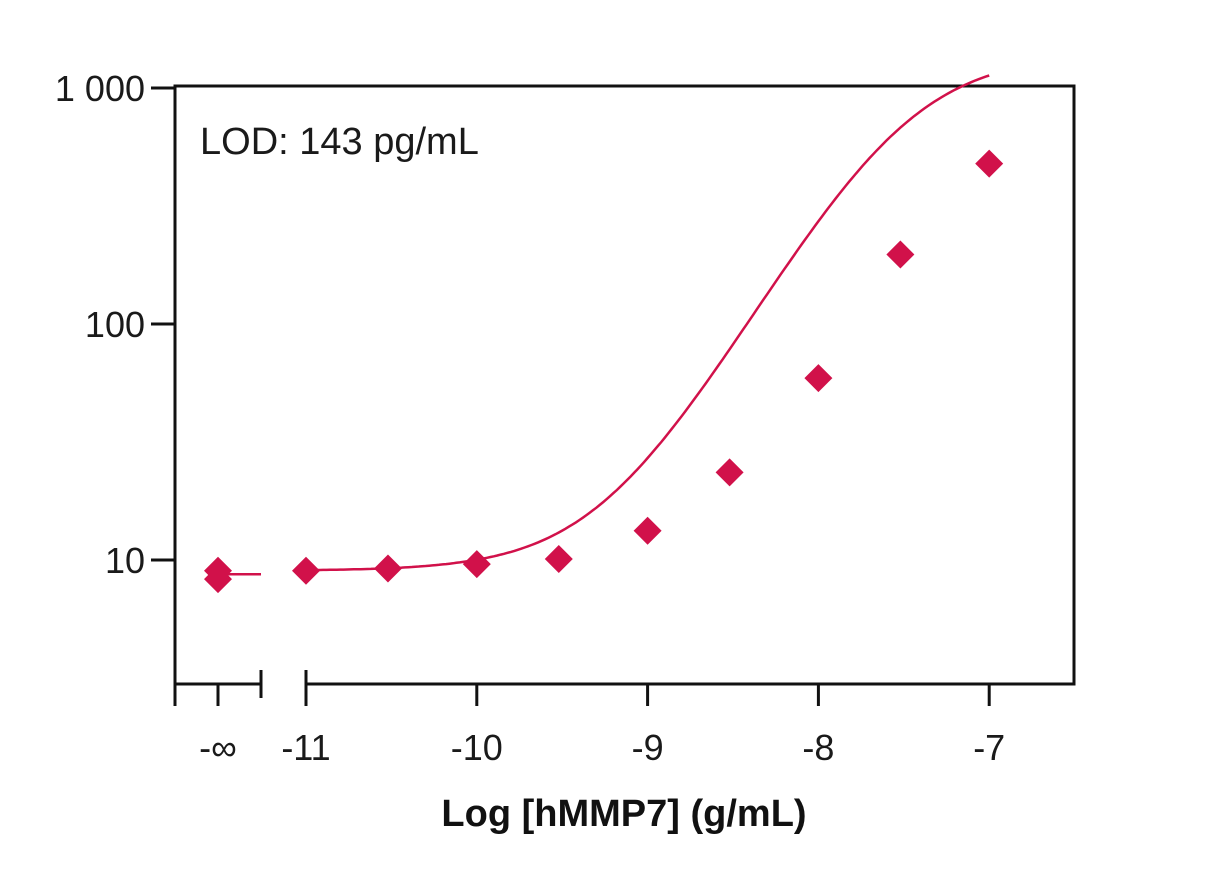 The height and width of the screenshot is (878, 1228). Describe the element at coordinates (218, 747) in the screenshot. I see `x-tick-label: -∞` at that location.